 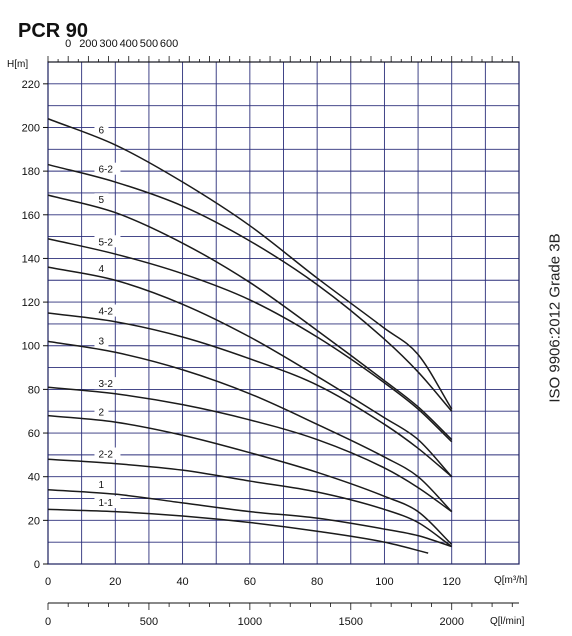 I want to click on y-tick-label: 60, so click(x=34, y=434).